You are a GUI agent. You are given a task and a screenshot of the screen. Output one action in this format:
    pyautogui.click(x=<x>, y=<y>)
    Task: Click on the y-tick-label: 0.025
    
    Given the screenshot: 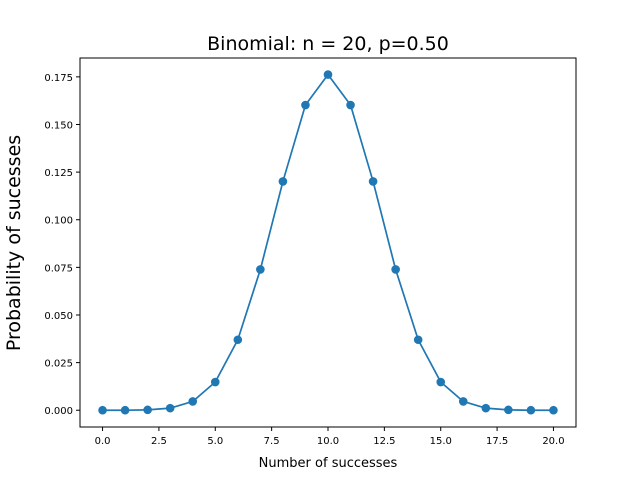 What is the action you would take?
    pyautogui.click(x=58, y=364)
    